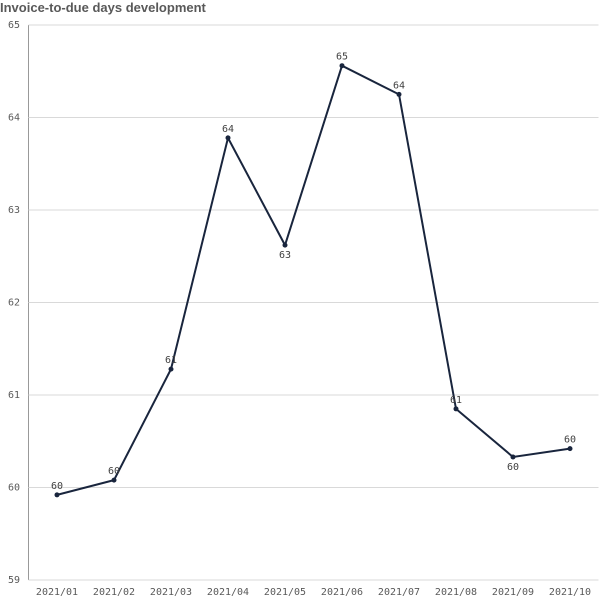  What do you see at coordinates (399, 592) in the screenshot?
I see `x-tick-label: 2021/07` at bounding box center [399, 592].